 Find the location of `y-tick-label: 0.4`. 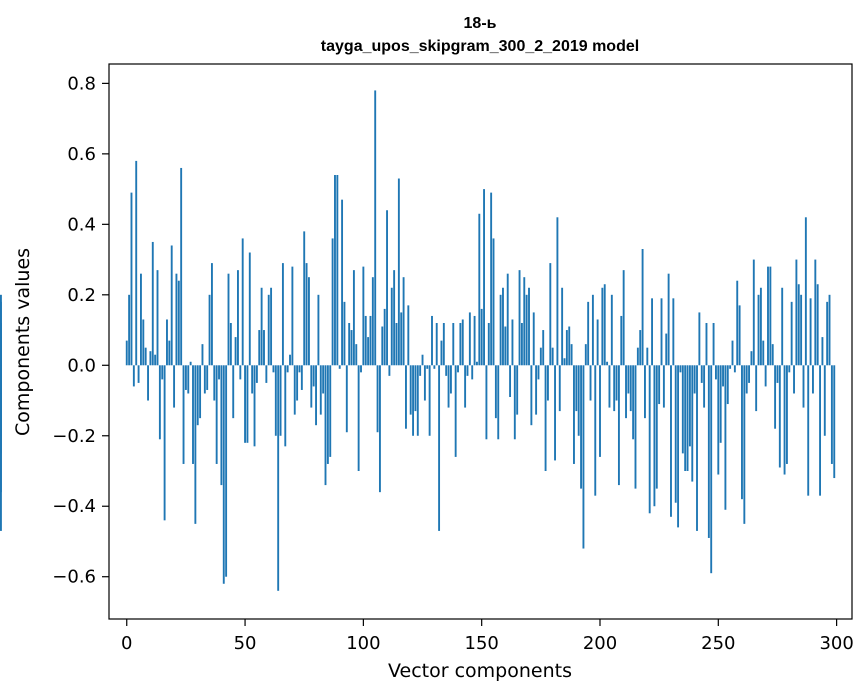

y-tick-label: 0.4 is located at coordinates (81, 224).